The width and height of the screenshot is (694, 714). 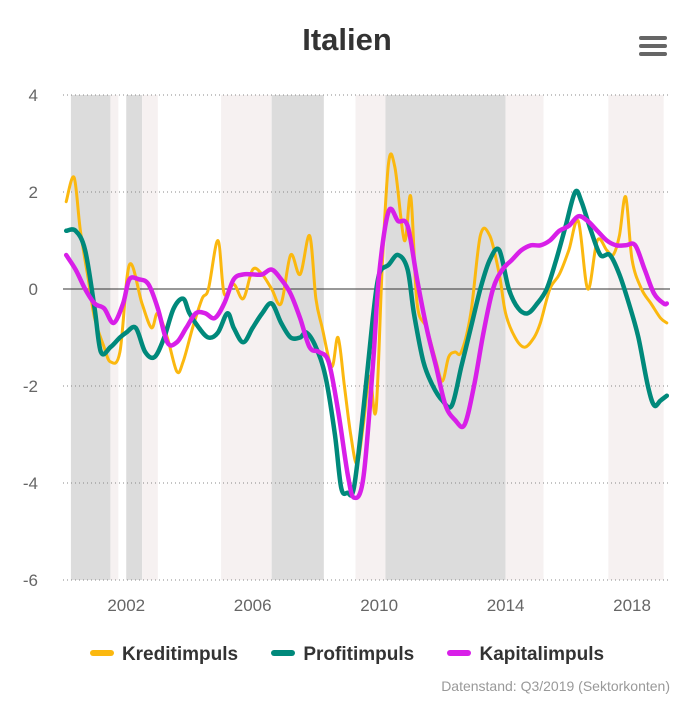 I want to click on x-tick-label: 2006, so click(x=253, y=605).